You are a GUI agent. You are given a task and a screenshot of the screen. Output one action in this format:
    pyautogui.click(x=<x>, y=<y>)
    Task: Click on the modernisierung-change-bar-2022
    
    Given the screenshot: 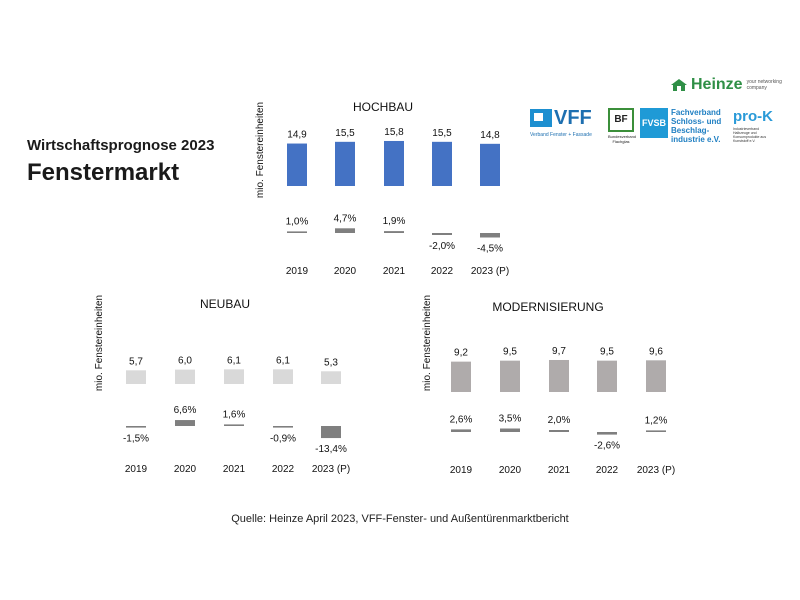 What is the action you would take?
    pyautogui.click(x=607, y=433)
    